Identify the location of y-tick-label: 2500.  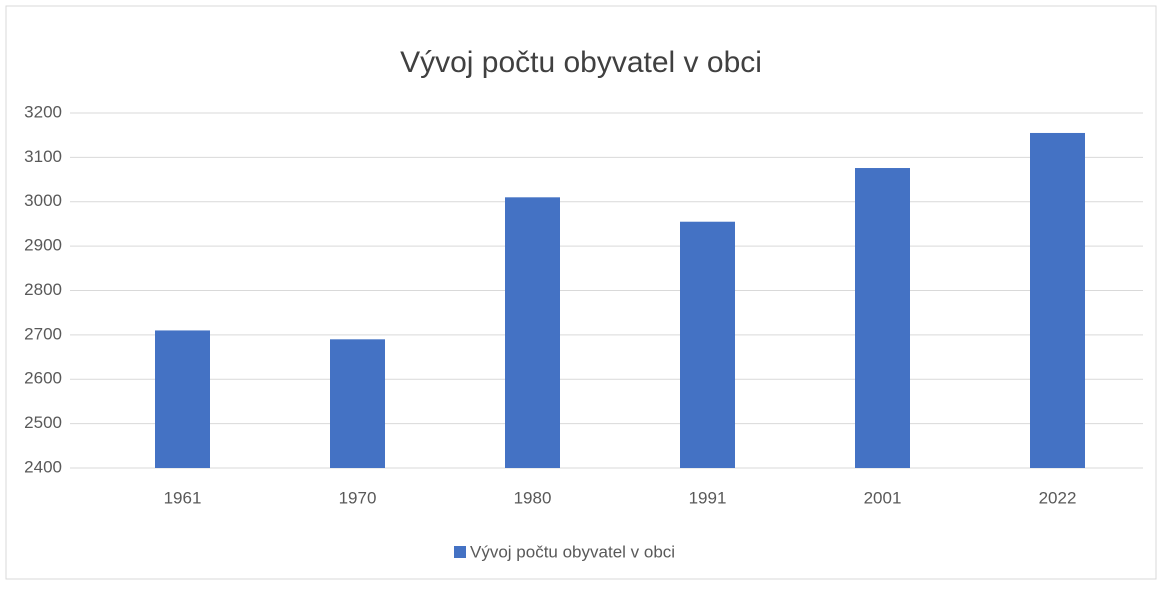
(43, 422).